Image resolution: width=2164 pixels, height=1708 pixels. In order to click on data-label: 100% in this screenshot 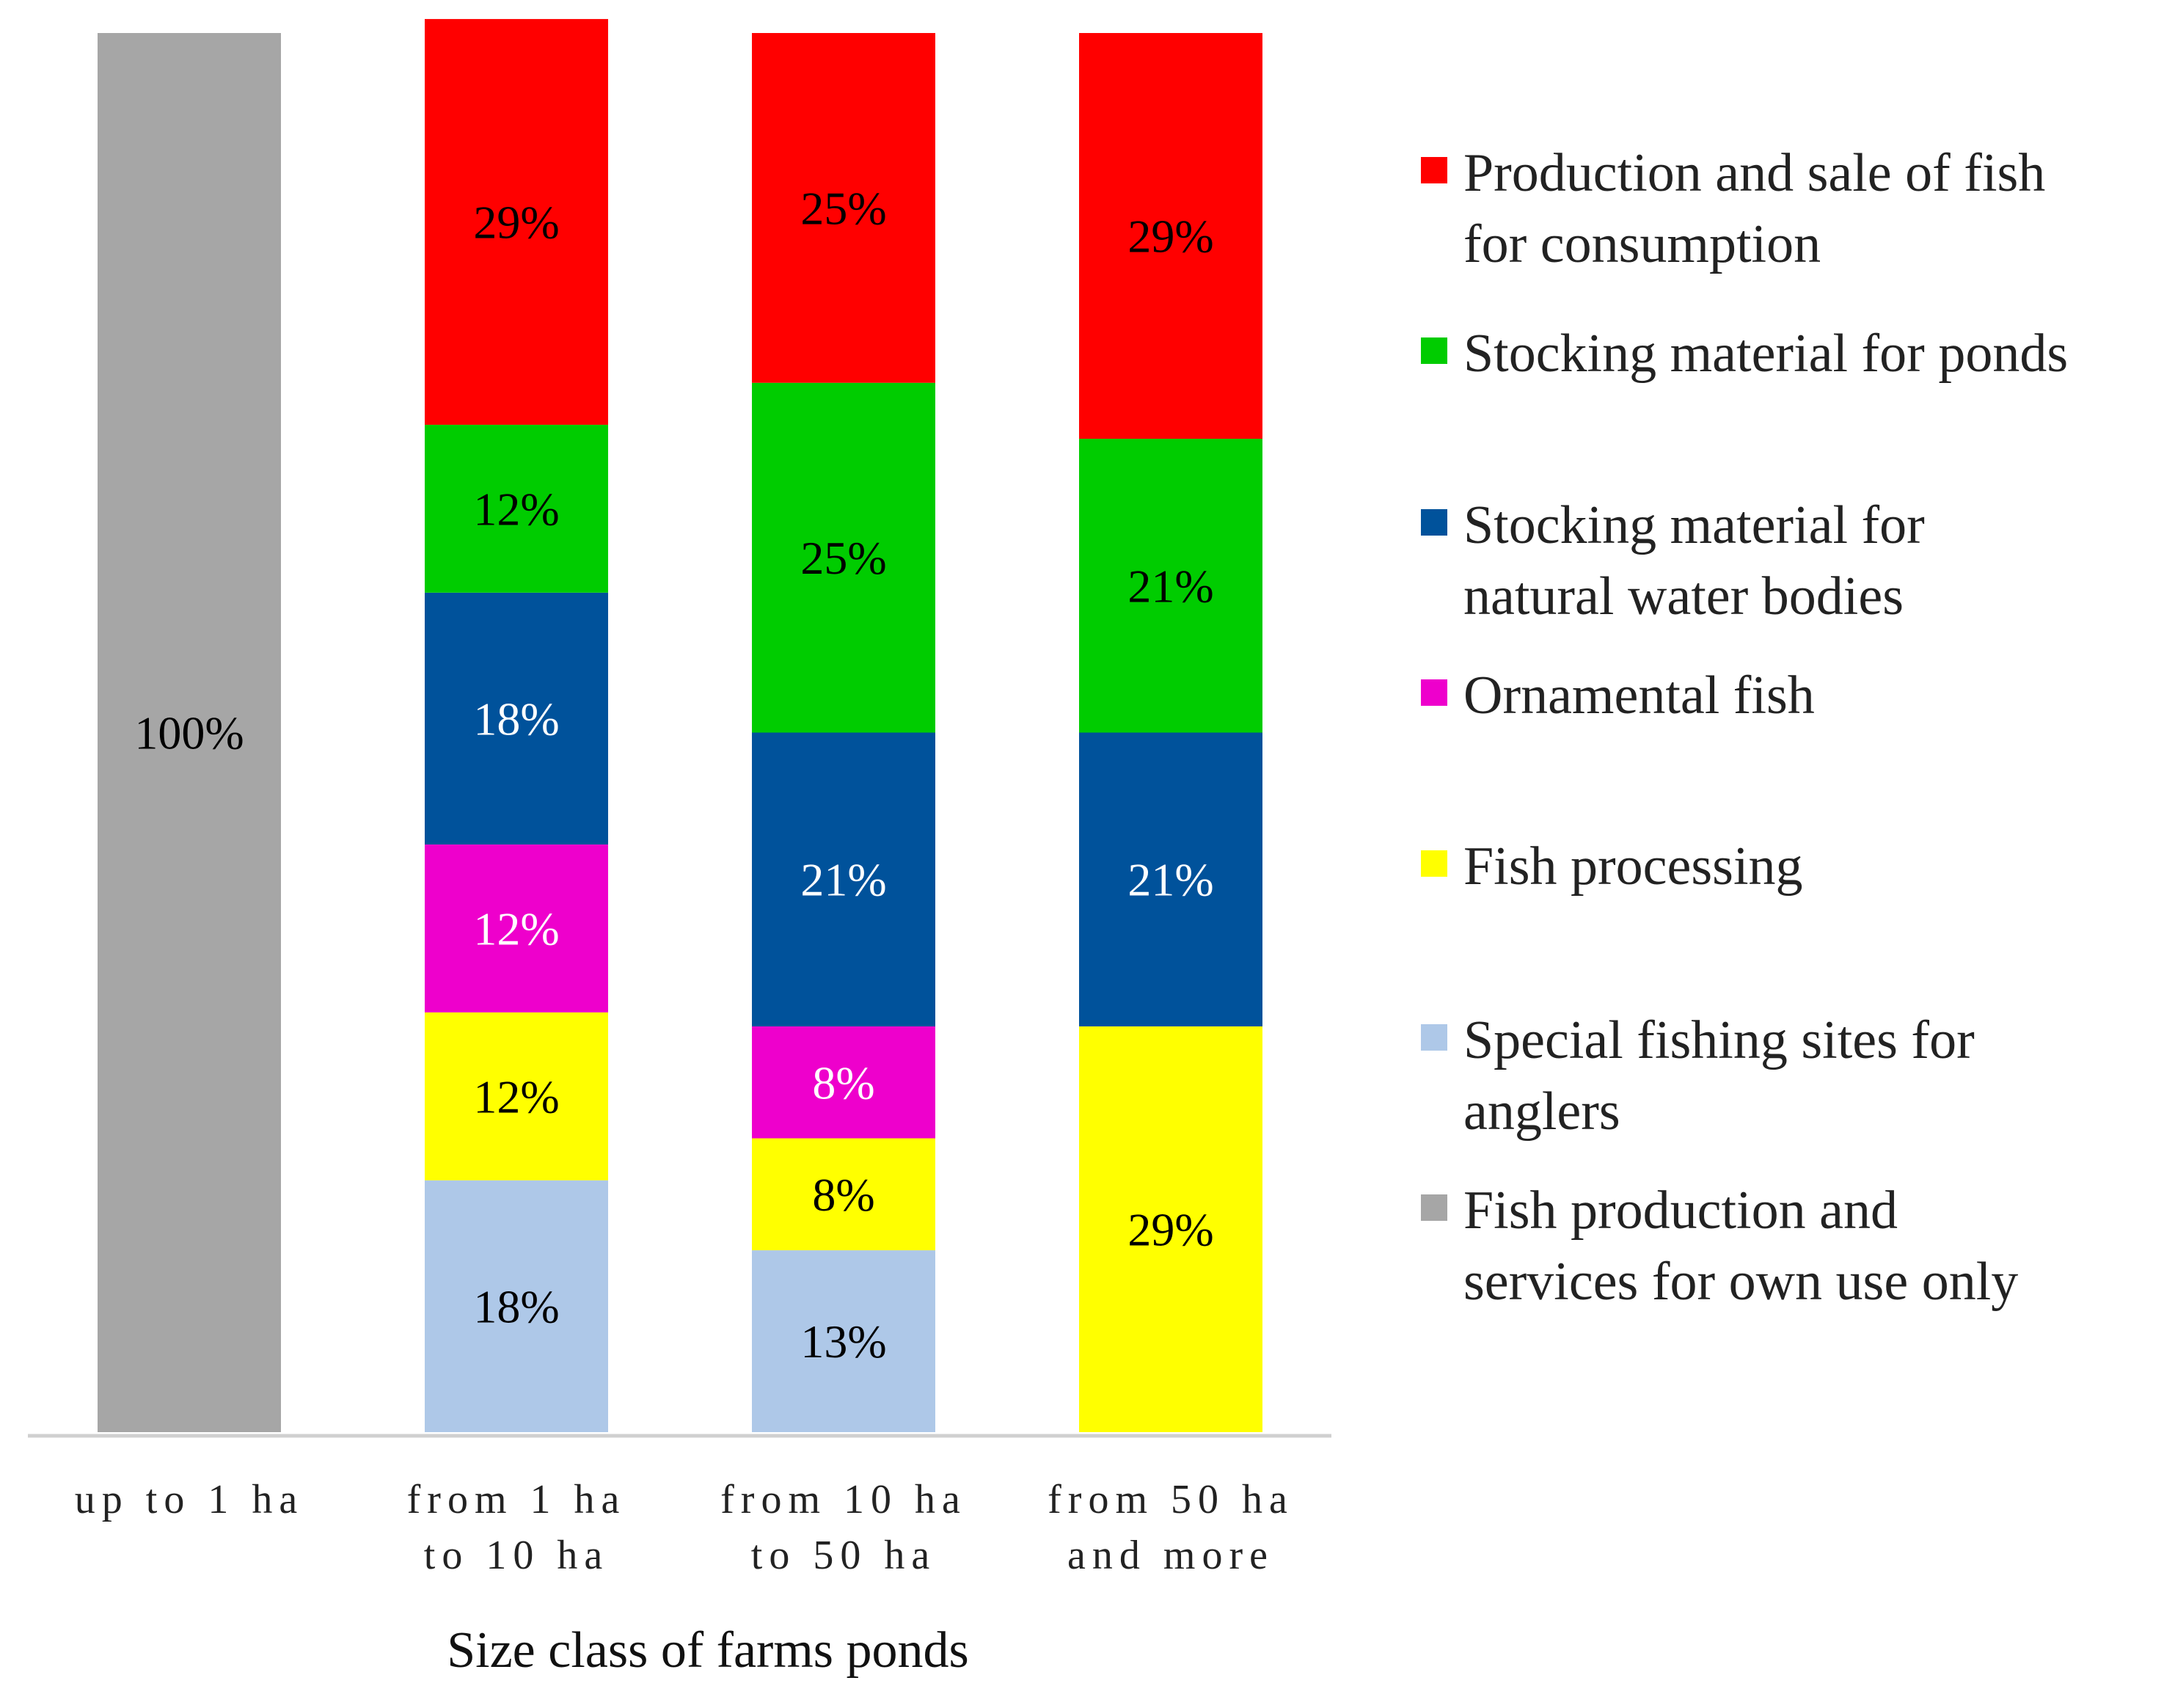, I will do `click(189, 733)`.